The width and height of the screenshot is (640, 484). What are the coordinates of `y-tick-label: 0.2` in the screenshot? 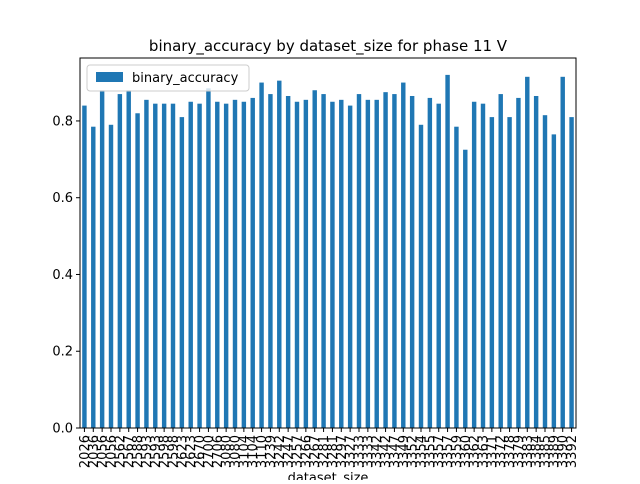 It's located at (62, 352).